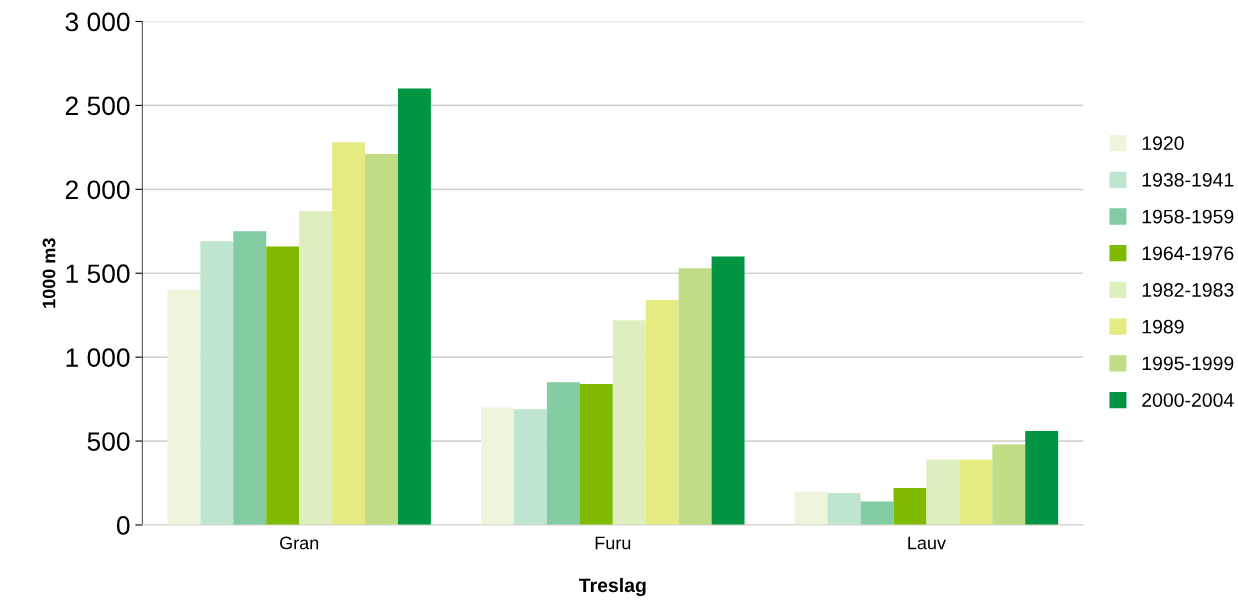 The image size is (1238, 614). I want to click on legend-label: 1958-1959, so click(1188, 216).